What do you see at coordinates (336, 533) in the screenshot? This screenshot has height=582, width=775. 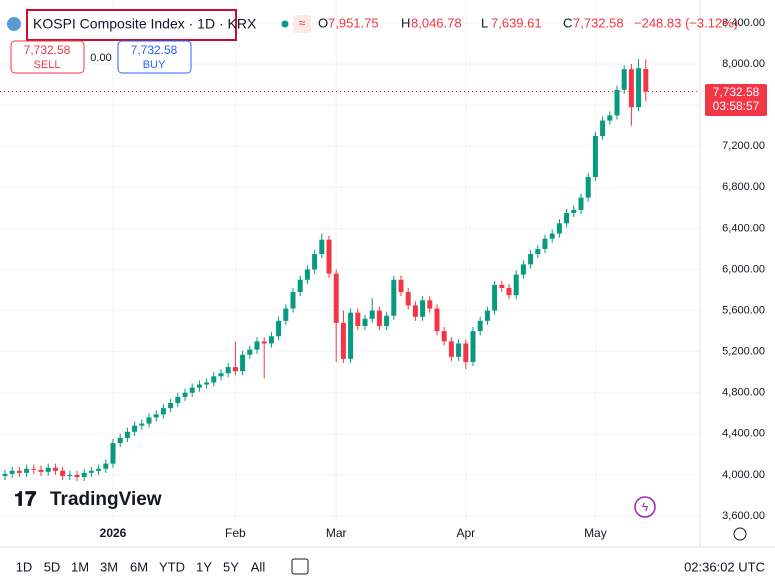 I see `x-tick-label: Mar` at bounding box center [336, 533].